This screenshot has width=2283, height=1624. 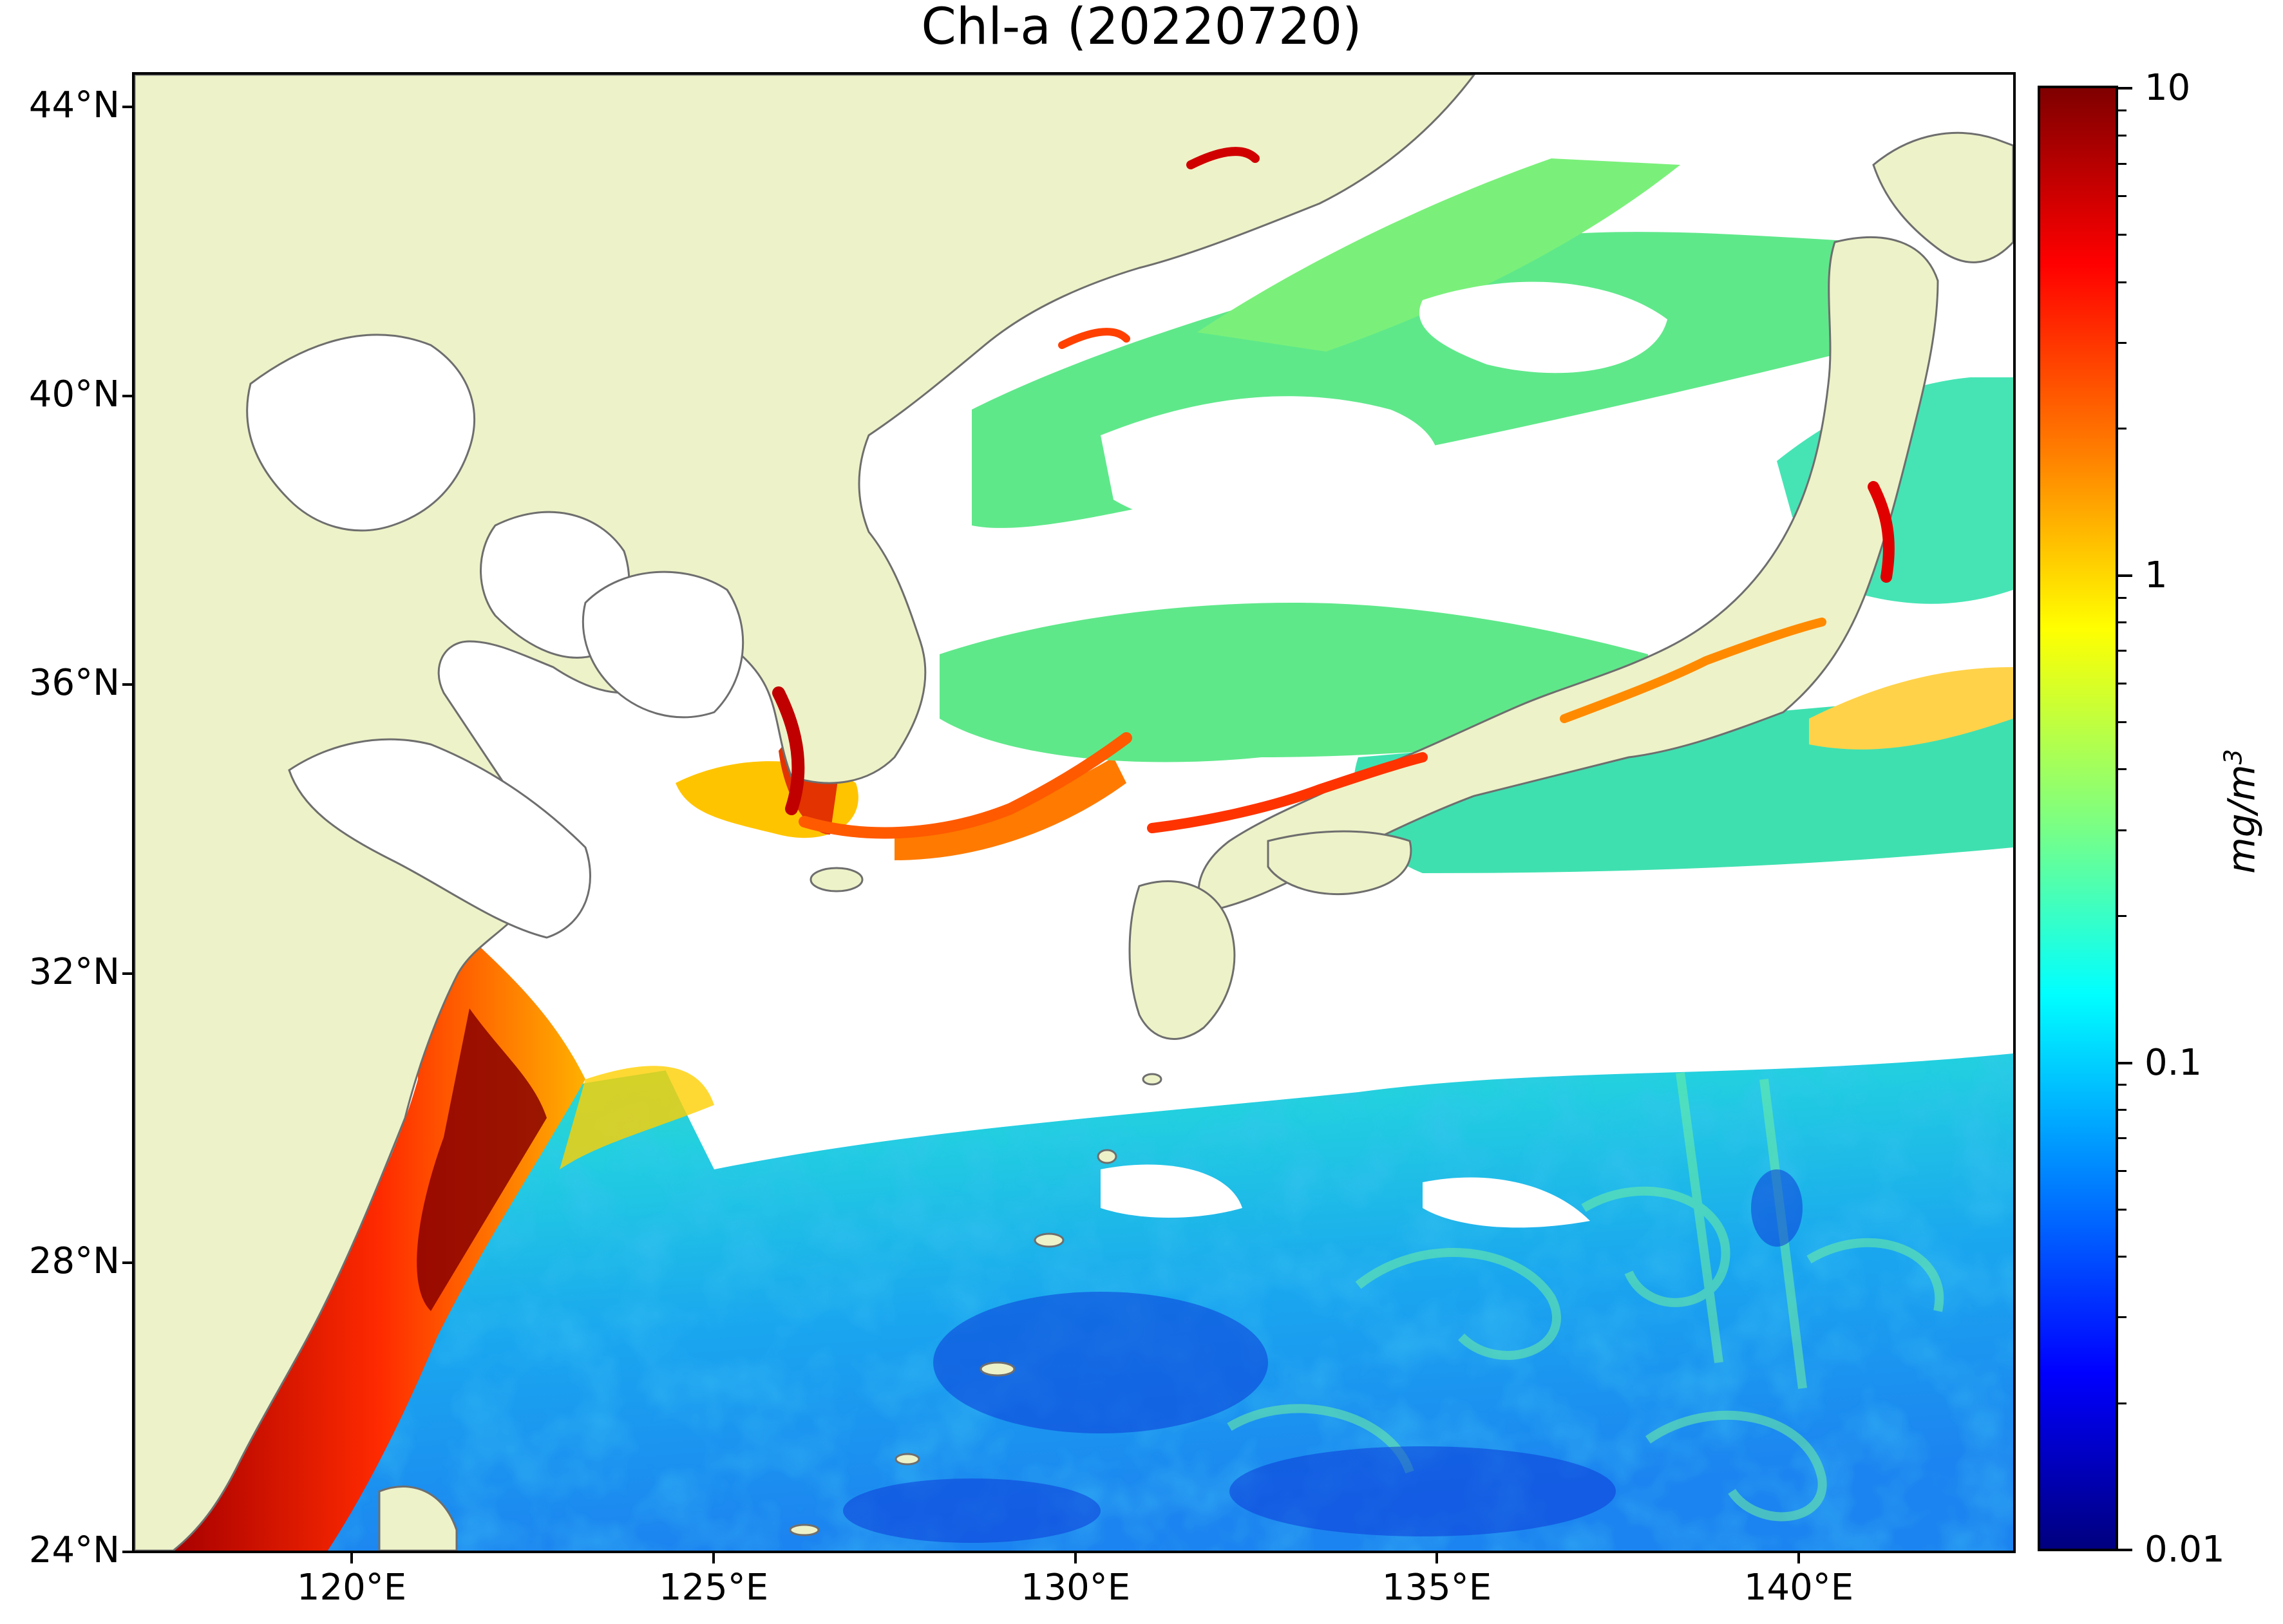 I want to click on colorbar-unit: mg/m3, so click(x=2241, y=812).